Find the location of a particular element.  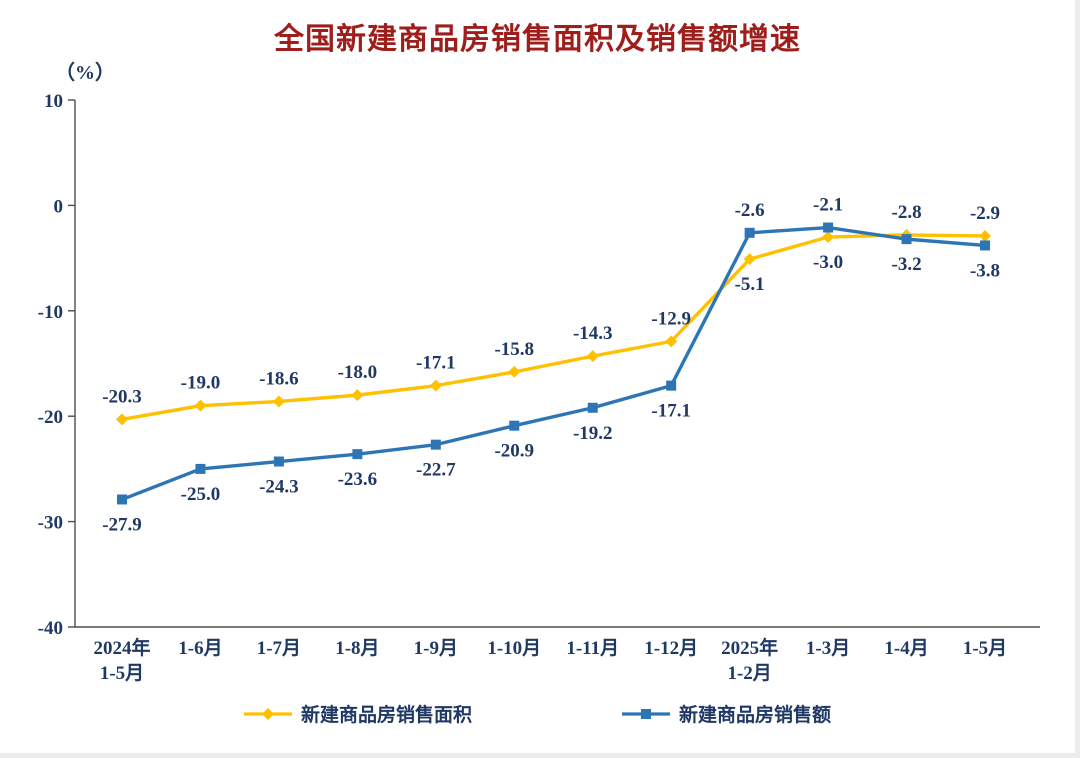

x-category-label: 1-7月 is located at coordinates (279, 648).